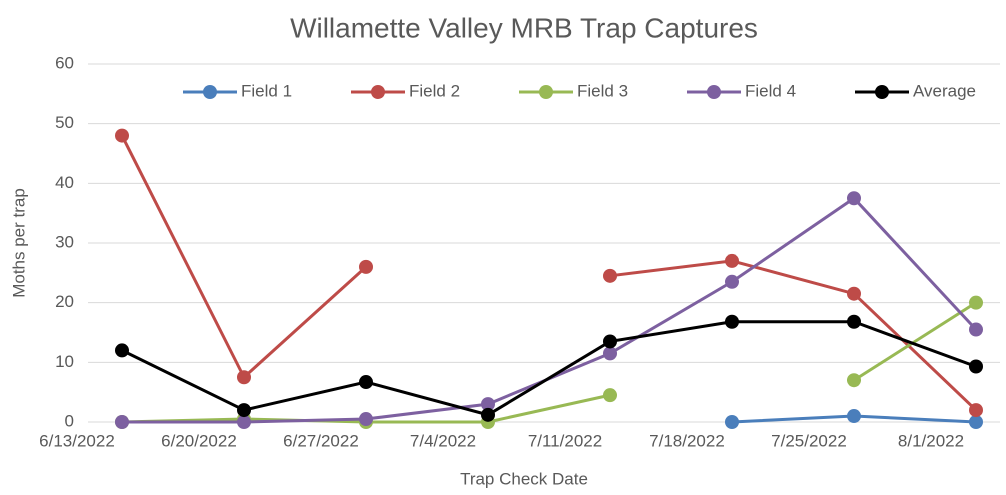 The image size is (1006, 495). Describe the element at coordinates (64, 182) in the screenshot. I see `y-tick-label: 40` at that location.